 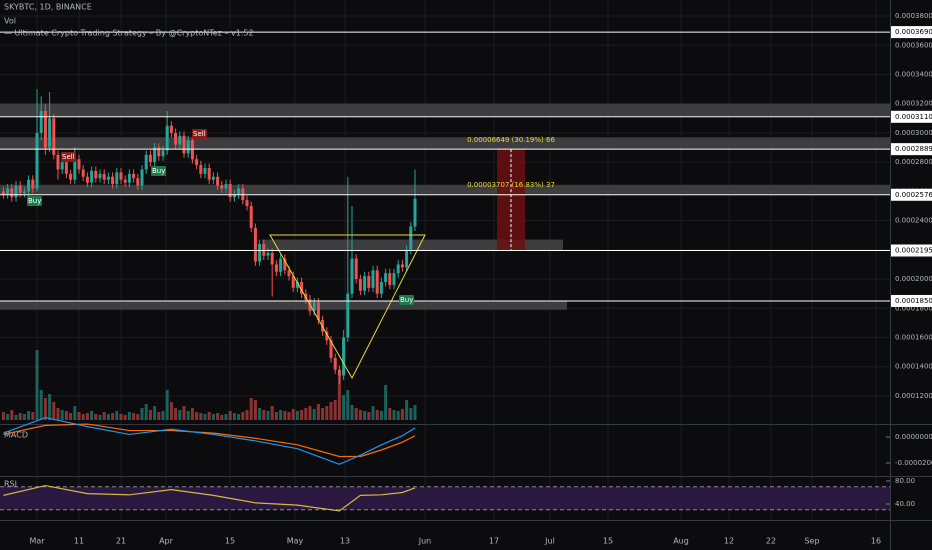 What do you see at coordinates (511, 185) in the screenshot?
I see `measure-label: 0.00003707 (16.83%) 37` at bounding box center [511, 185].